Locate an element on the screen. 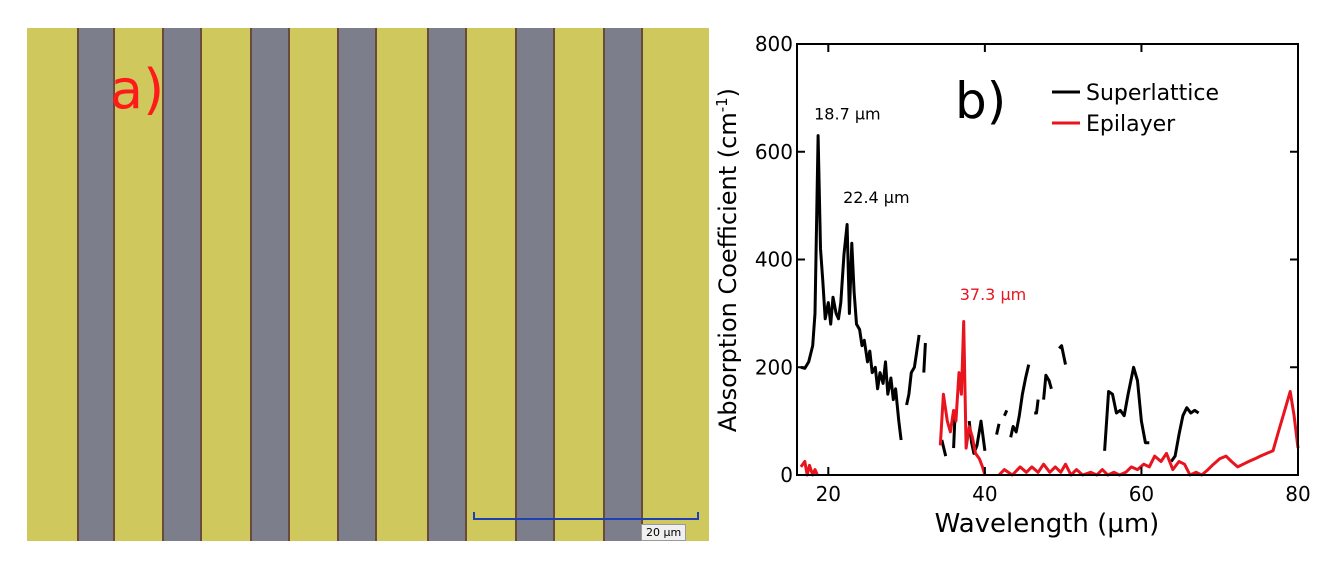  y-tick-label: 400 is located at coordinates (774, 260).